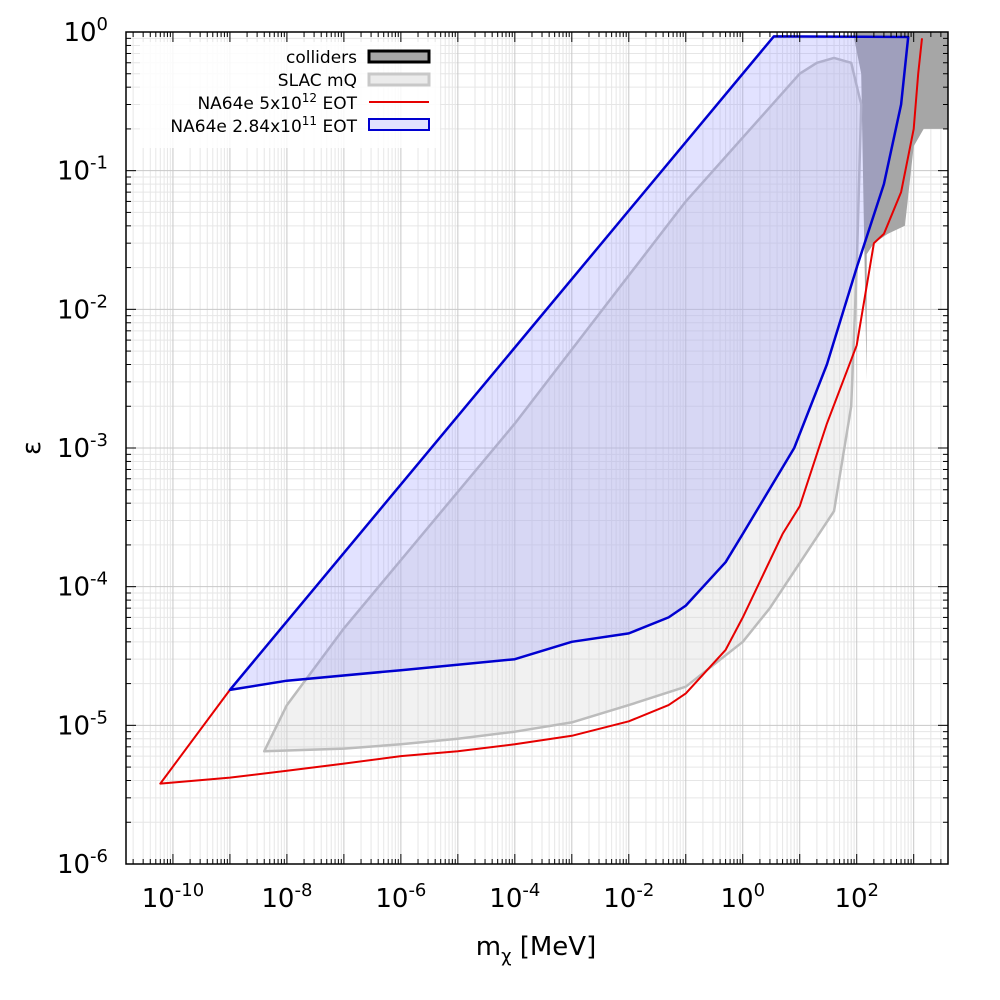 The image size is (1000, 1000). I want to click on x-tick-labels: 10⁻¹⁰ 10⁻⁸ 10⁻⁶ 10⁻⁴ 10⁻² 10⁰ 10², so click(510, 897).